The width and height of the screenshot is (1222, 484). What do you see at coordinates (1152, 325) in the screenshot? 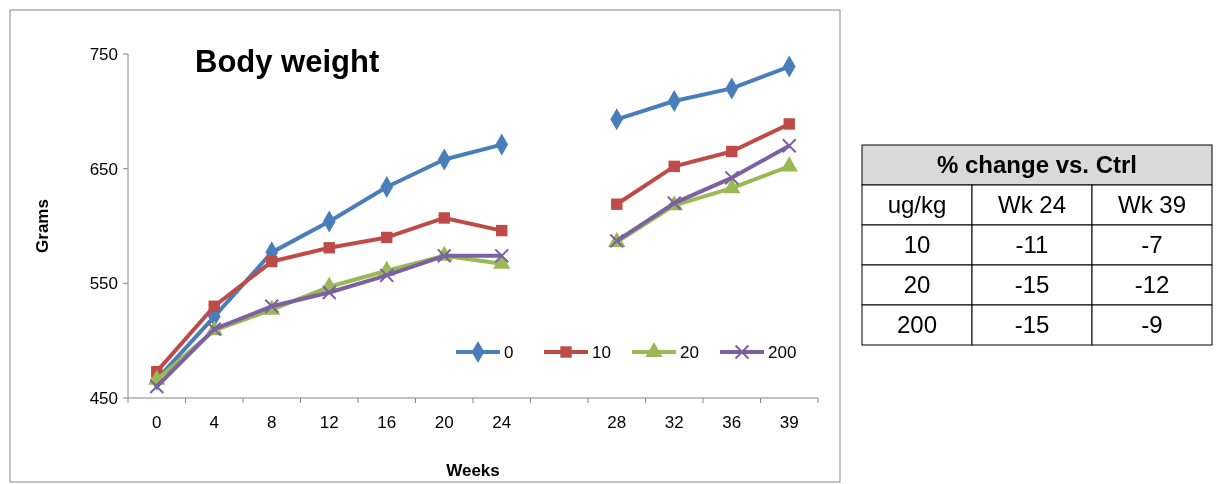
I see `text: -9` at bounding box center [1152, 325].